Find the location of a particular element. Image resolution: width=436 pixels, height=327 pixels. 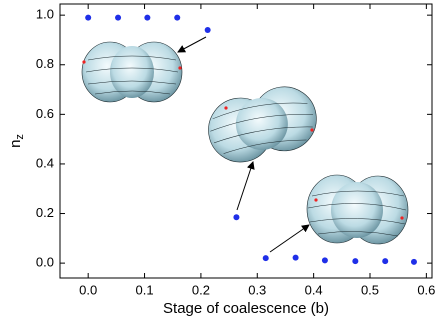

x-tick-label: 0.0 is located at coordinates (88, 289).